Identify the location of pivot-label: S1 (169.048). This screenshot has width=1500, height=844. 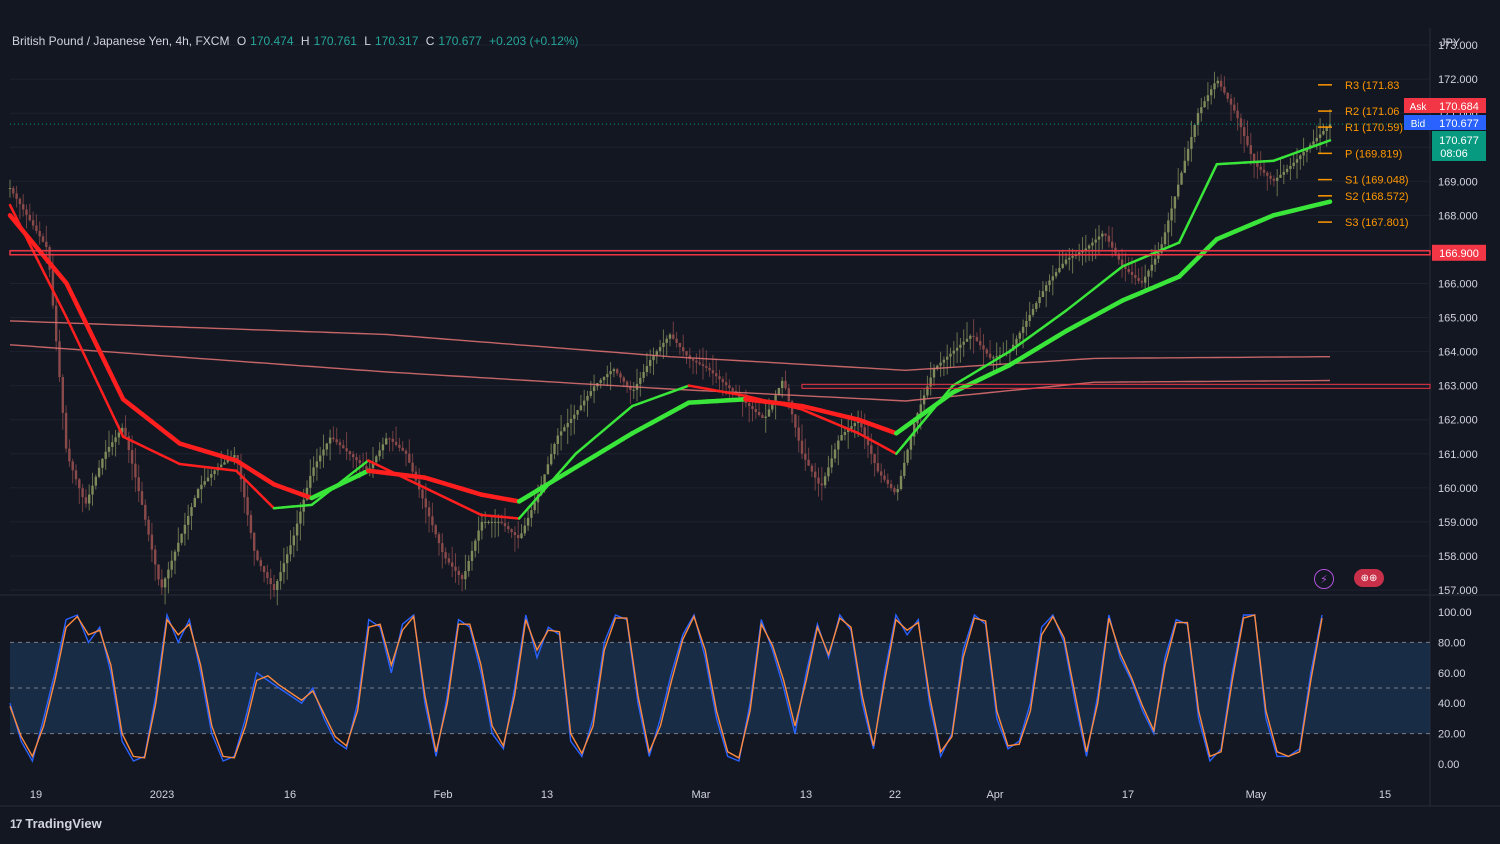
(1377, 181).